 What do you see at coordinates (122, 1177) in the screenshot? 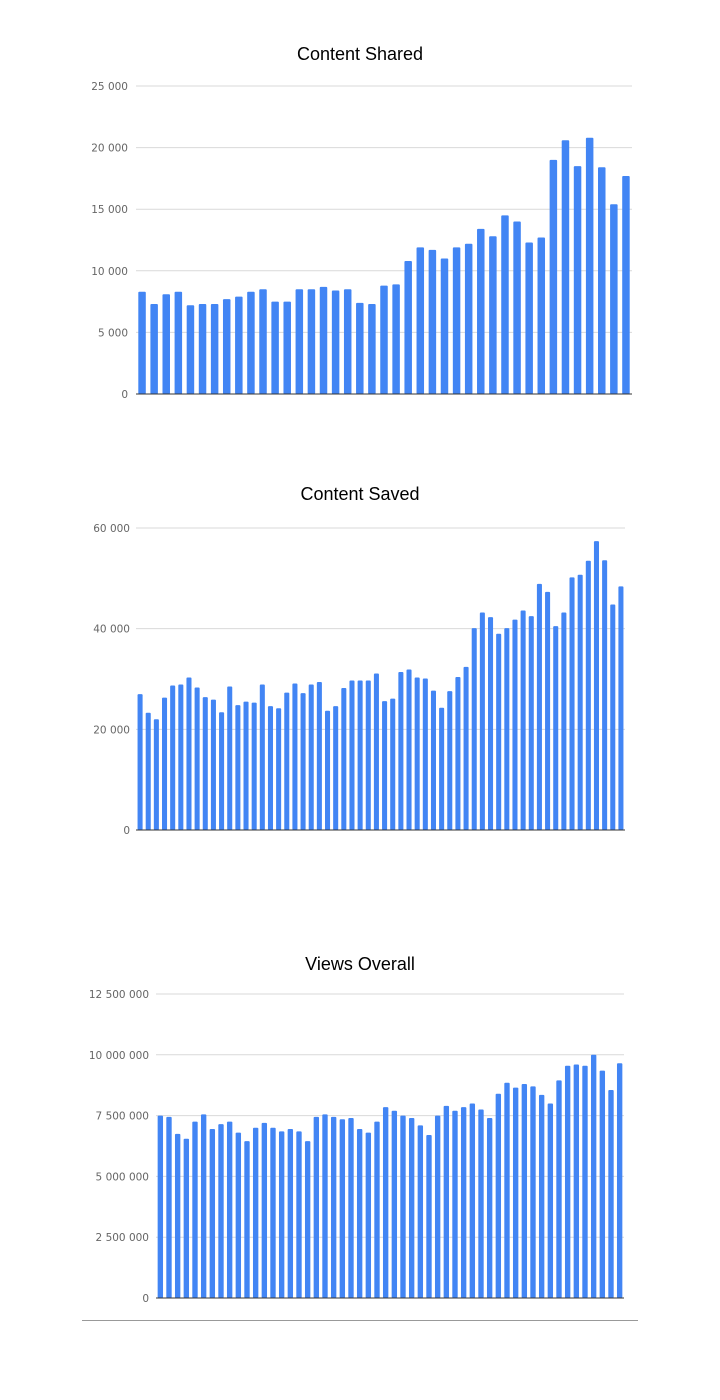
I see `y-tick-label: 5 000 000` at bounding box center [122, 1177].